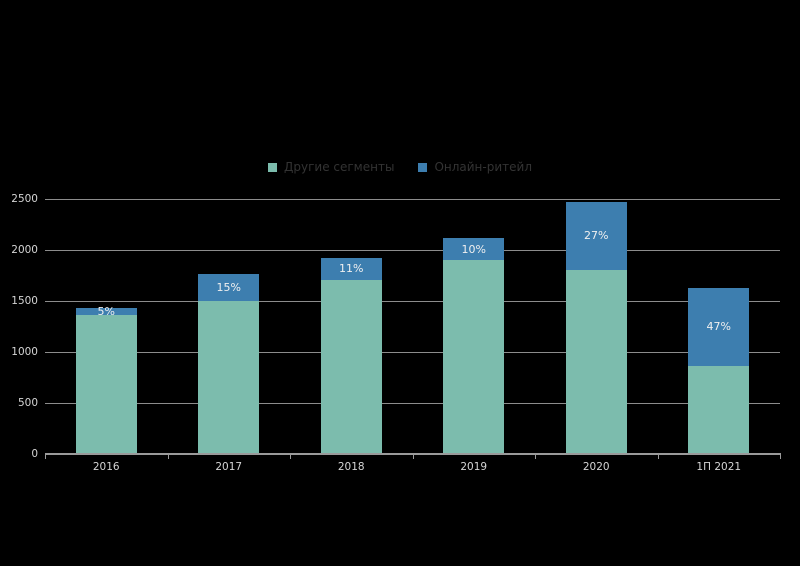  What do you see at coordinates (24, 250) in the screenshot?
I see `y-tick-label: 2000` at bounding box center [24, 250].